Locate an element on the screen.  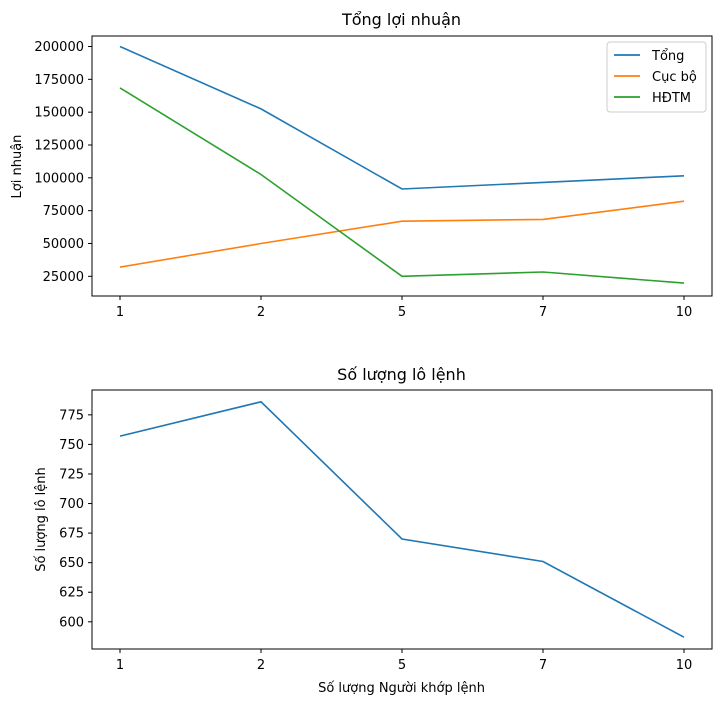
profit-chart-legend: Tổng Cục bộ HĐTM is located at coordinates (656, 77).